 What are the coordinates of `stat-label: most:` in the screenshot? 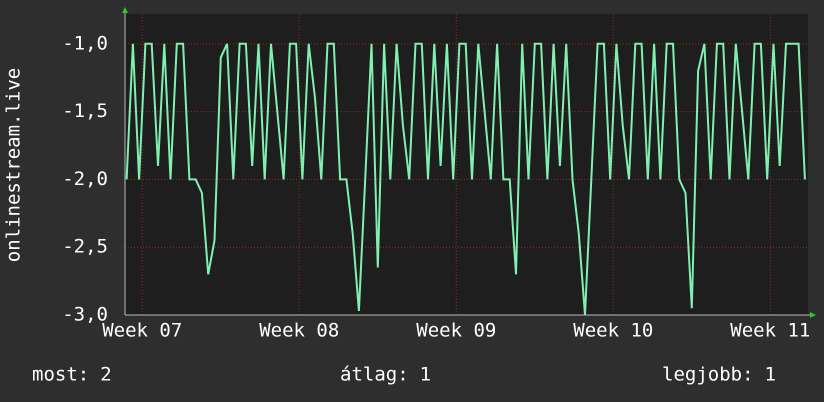 It's located at (60, 375).